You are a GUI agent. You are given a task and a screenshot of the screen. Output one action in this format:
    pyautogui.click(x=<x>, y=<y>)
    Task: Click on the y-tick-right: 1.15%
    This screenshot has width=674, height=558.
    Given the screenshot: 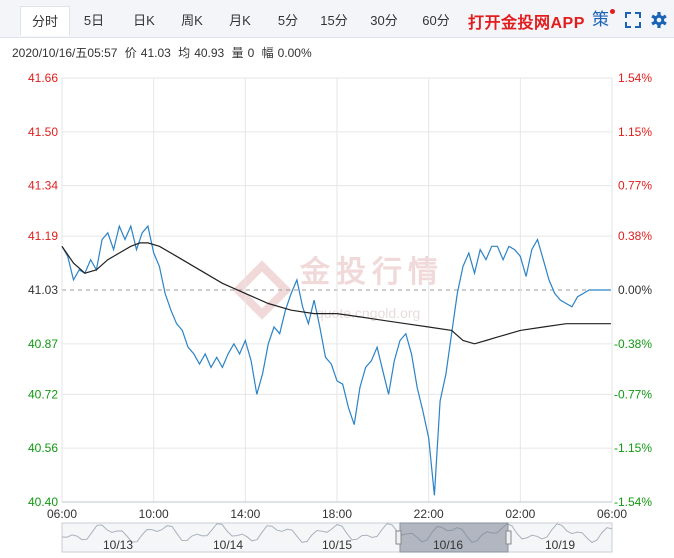 What is the action you would take?
    pyautogui.click(x=635, y=132)
    